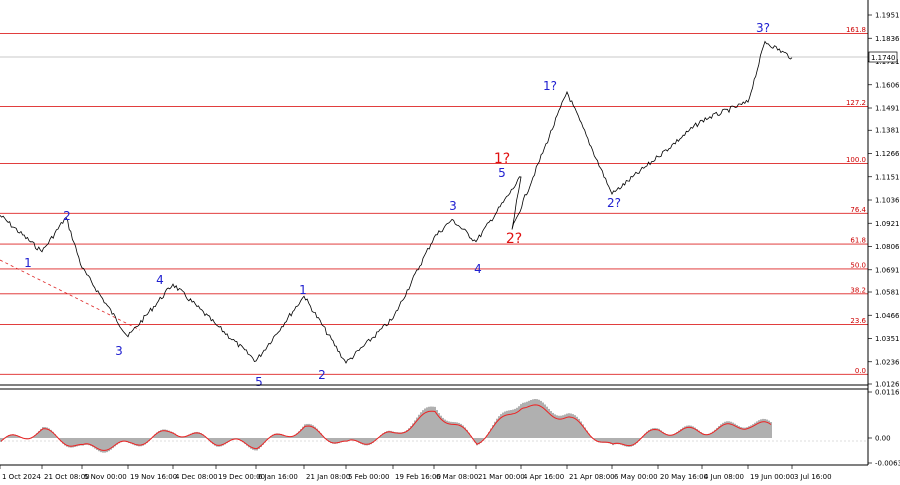  What do you see at coordinates (278, 477) in the screenshot?
I see `time-tick-label: 6 Jan 16:00` at bounding box center [278, 477].